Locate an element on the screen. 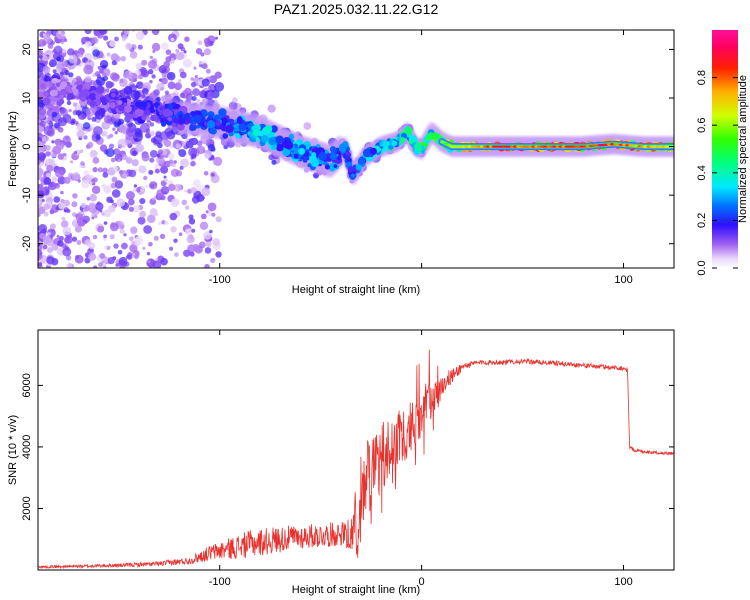  y-tick-label: 6000 is located at coordinates (27, 385).